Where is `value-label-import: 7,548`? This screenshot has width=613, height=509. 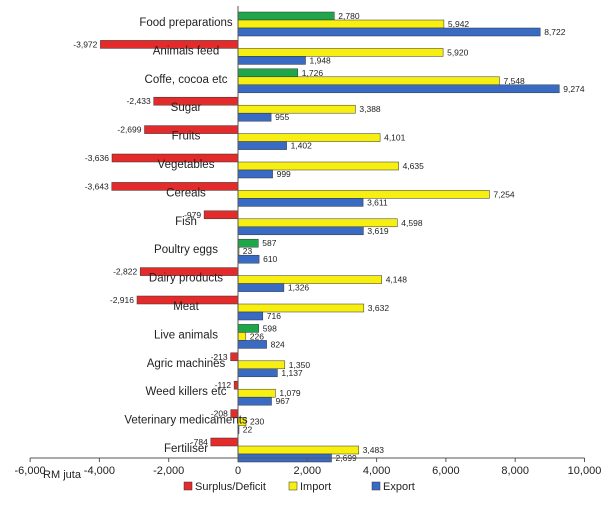
value-label-import: 7,548 is located at coordinates (515, 81).